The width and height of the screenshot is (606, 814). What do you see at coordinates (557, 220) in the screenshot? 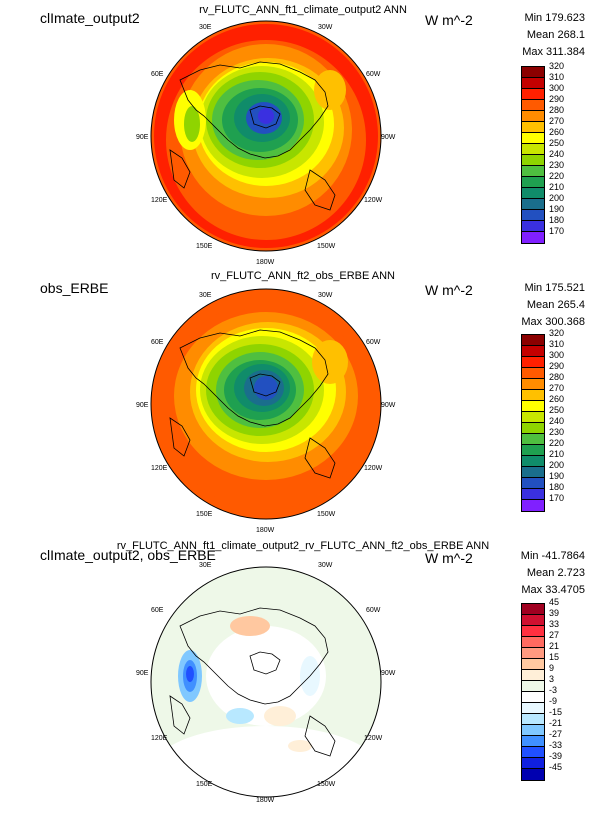
I see `legend-tick-label: 180` at bounding box center [557, 220].